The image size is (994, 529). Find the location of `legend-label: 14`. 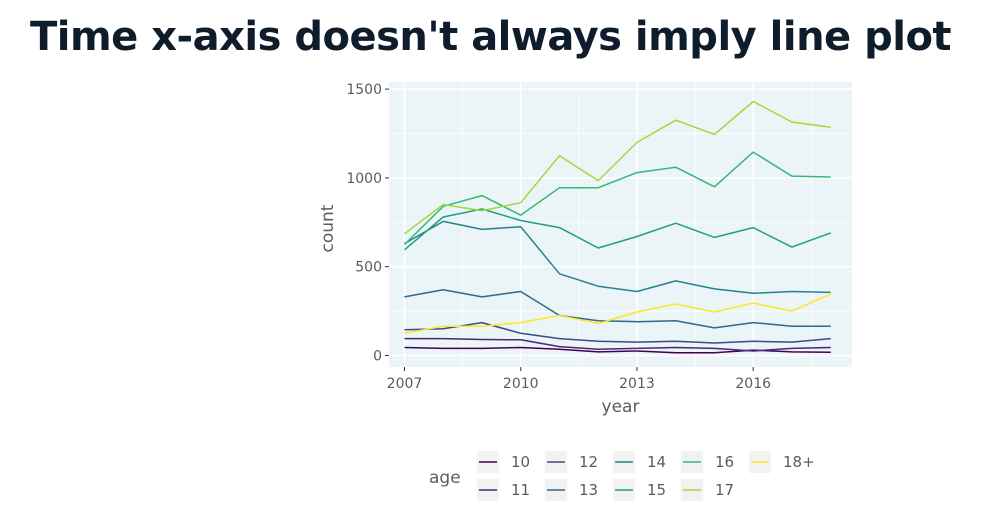

legend-label: 14 is located at coordinates (656, 462).